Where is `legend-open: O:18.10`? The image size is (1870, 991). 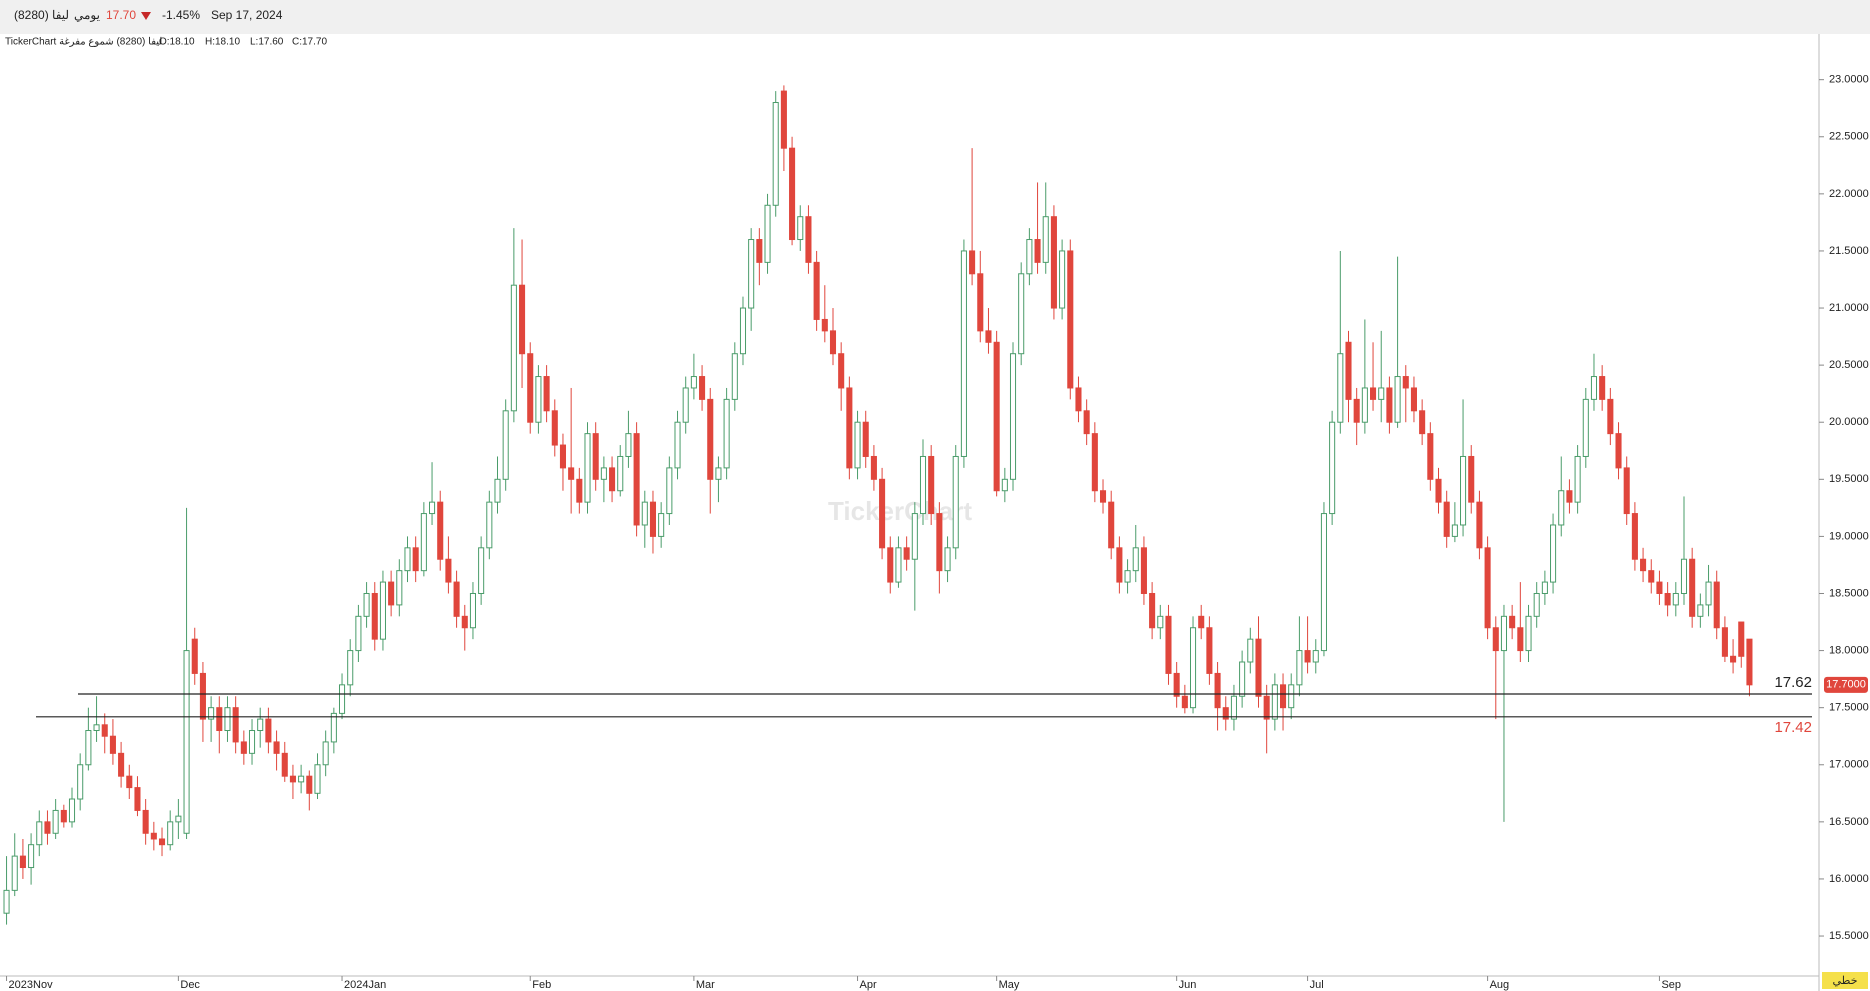
legend-open: O:18.10 is located at coordinates (177, 42).